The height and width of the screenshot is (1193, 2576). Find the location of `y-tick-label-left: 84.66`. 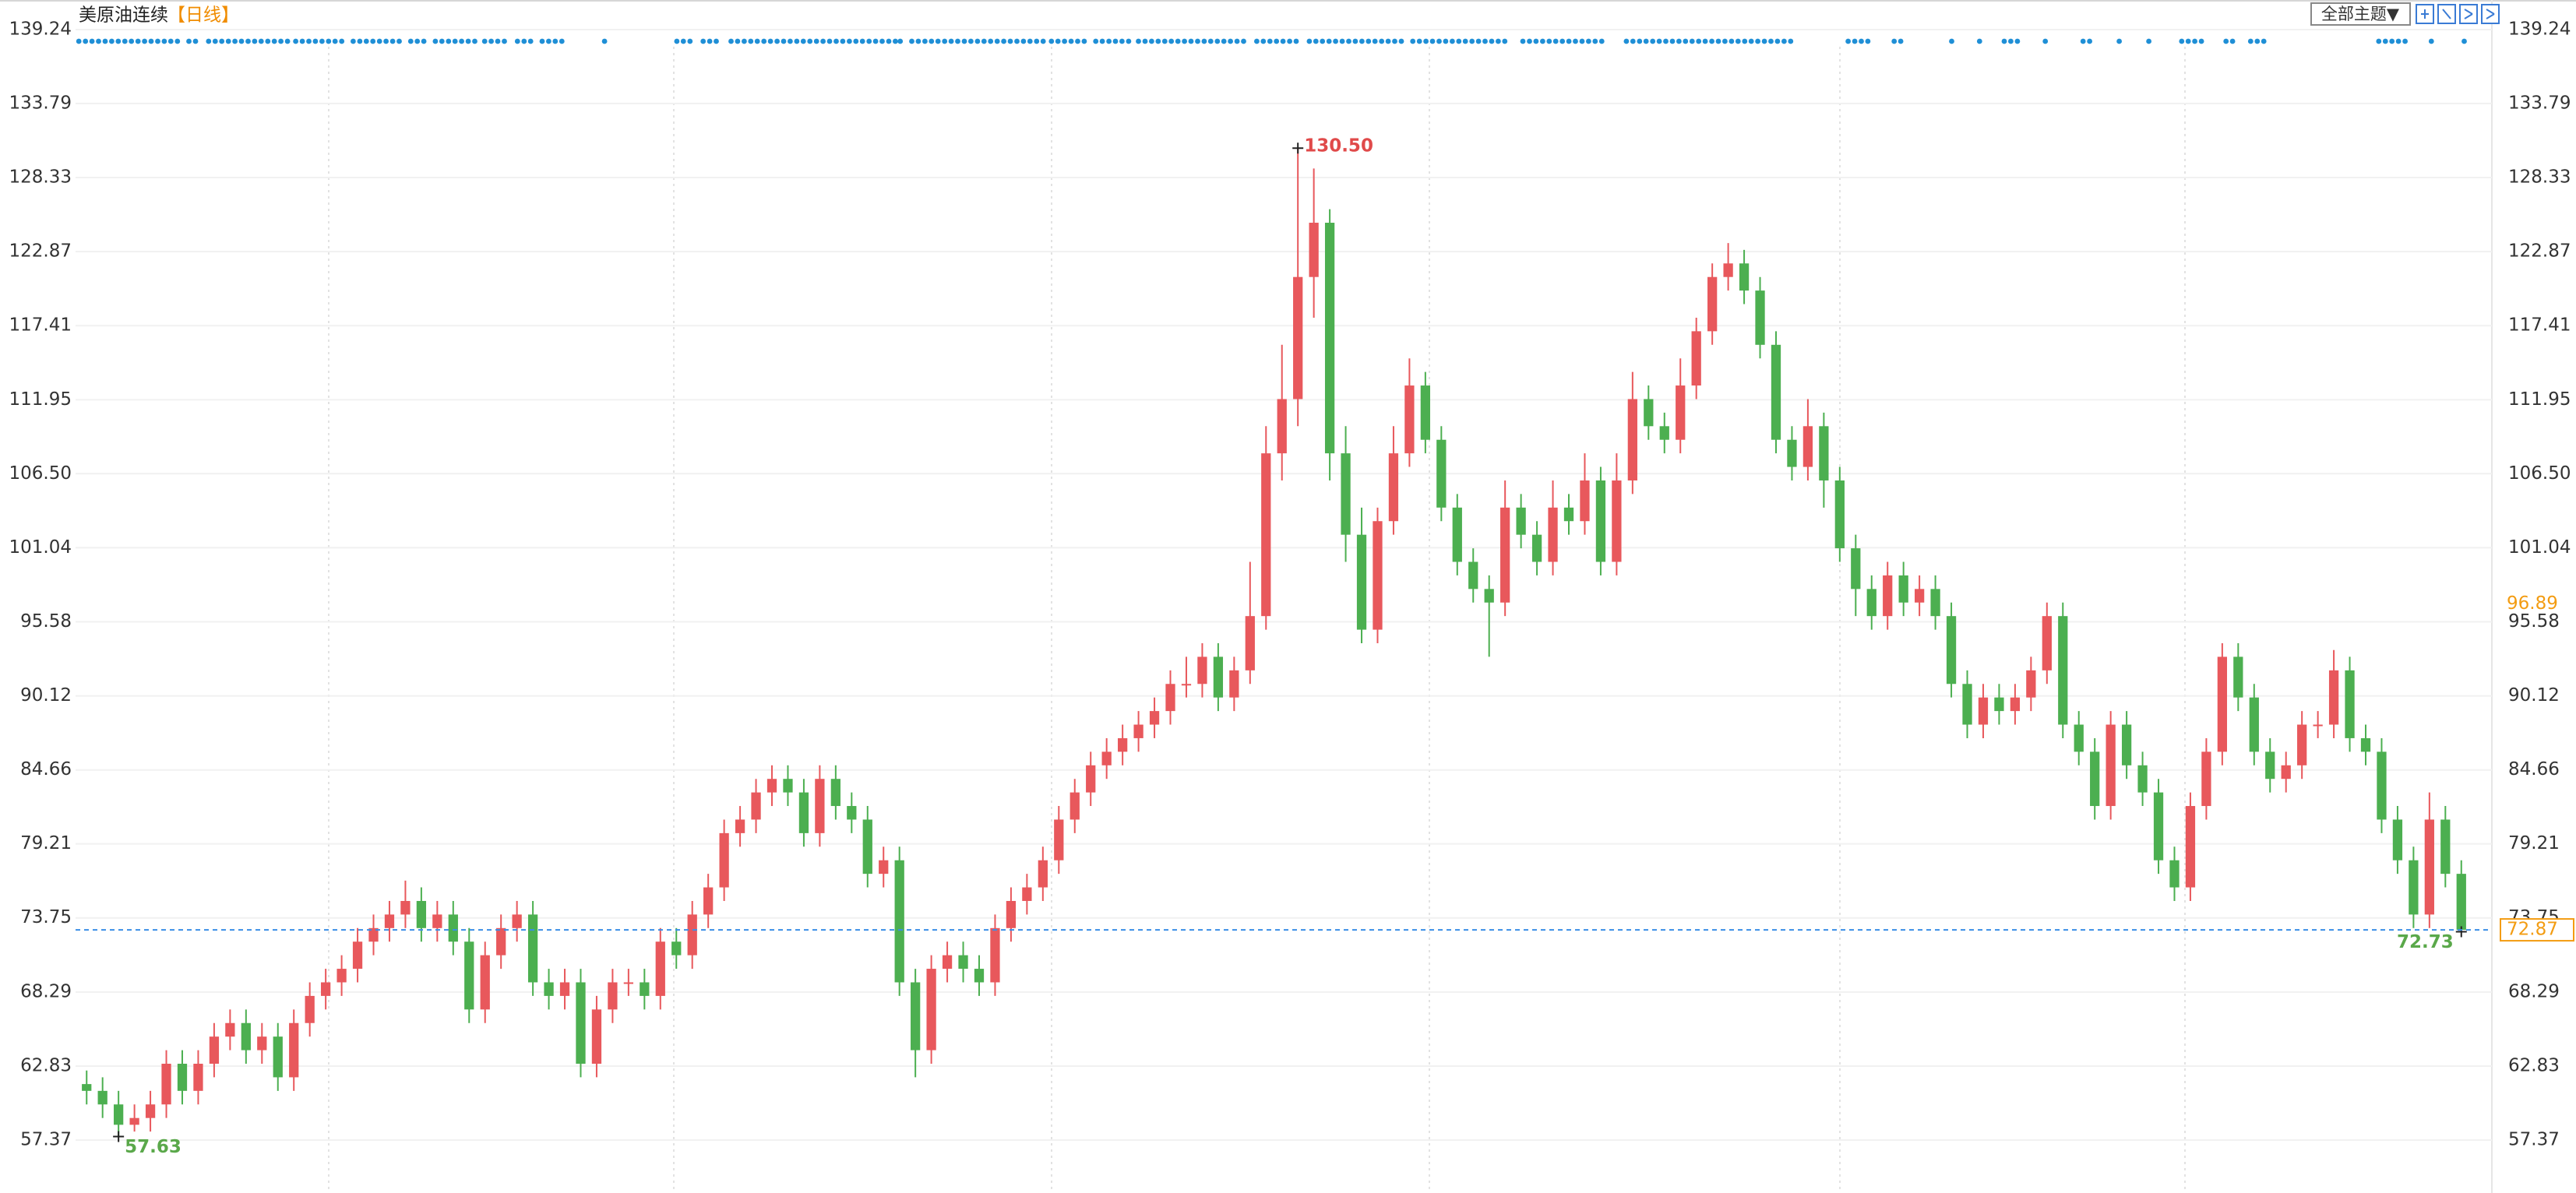

y-tick-label-left: 84.66 is located at coordinates (46, 769).